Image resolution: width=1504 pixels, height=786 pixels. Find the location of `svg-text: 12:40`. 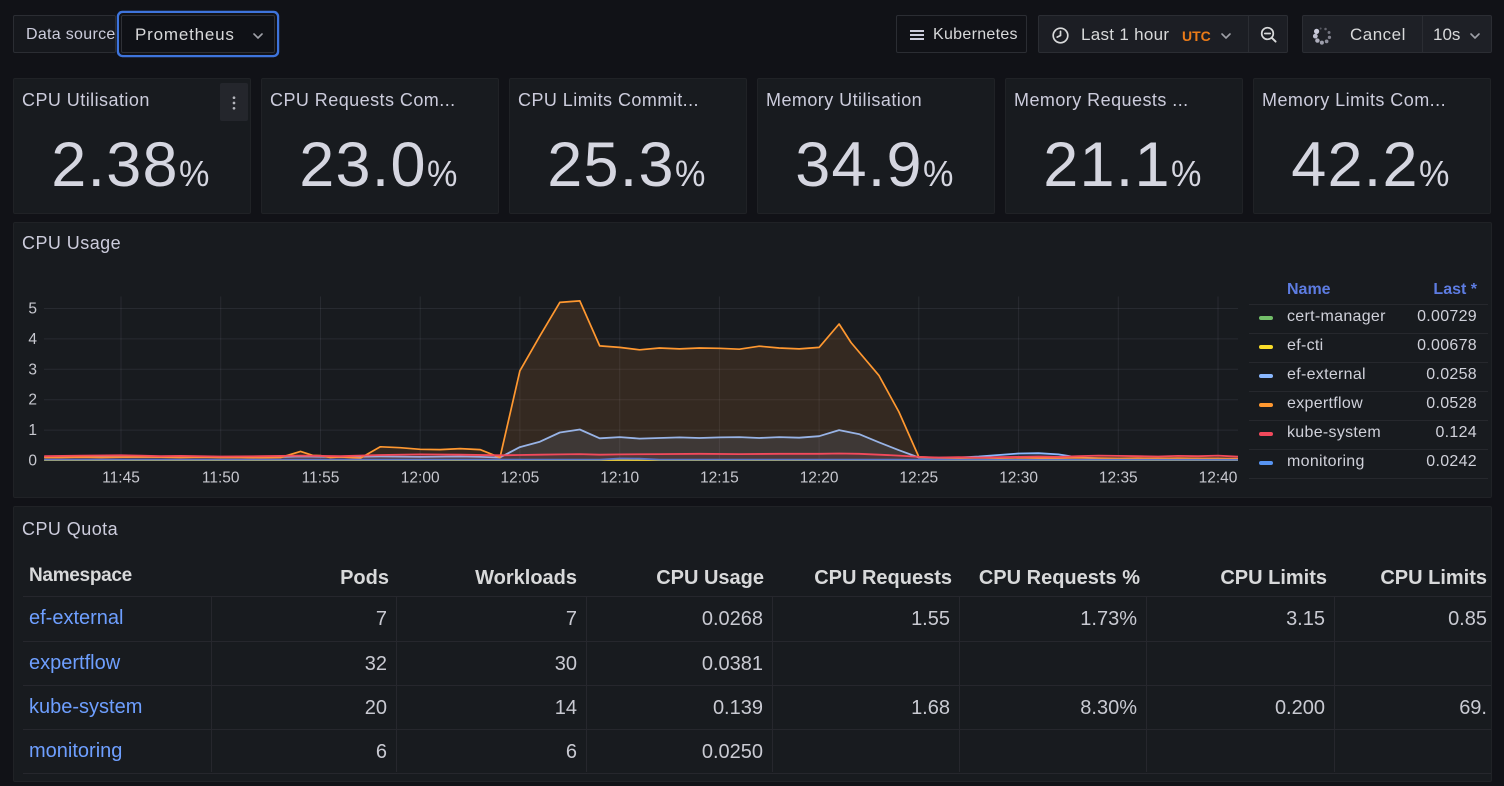

svg-text: 12:40 is located at coordinates (1218, 478).